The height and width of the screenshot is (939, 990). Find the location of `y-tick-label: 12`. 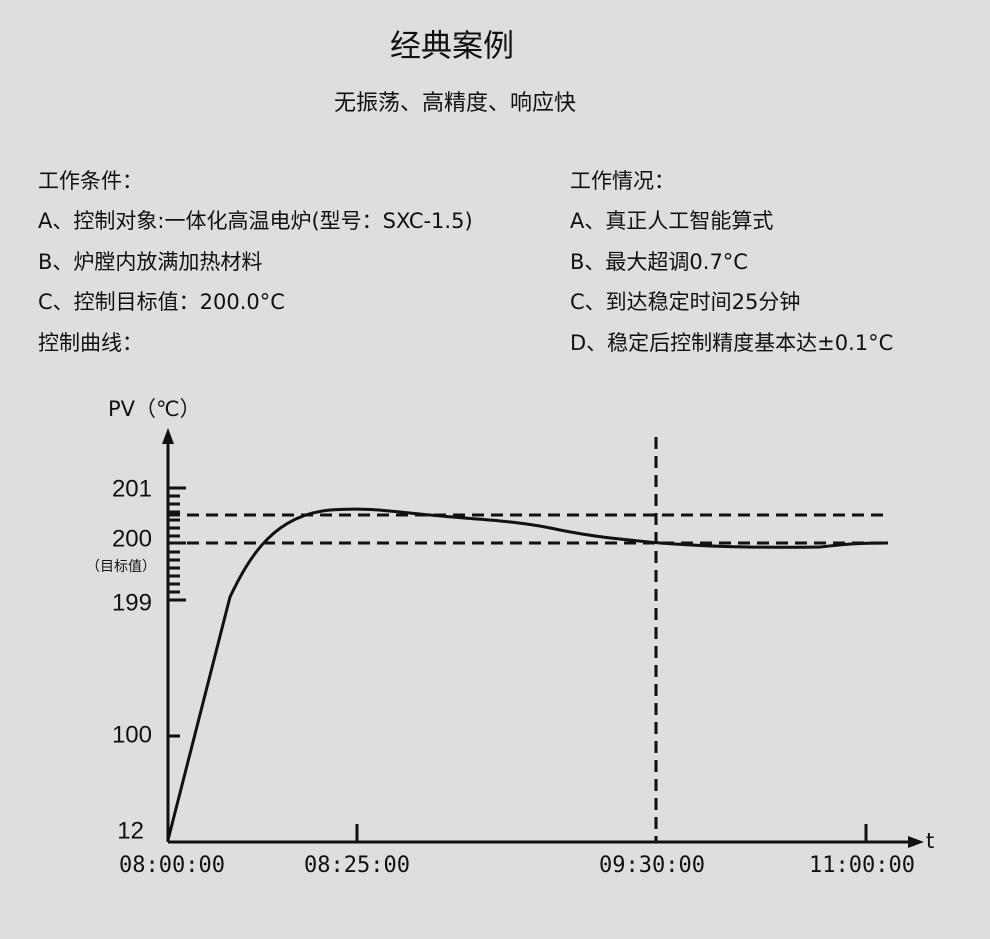

y-tick-label: 12 is located at coordinates (130, 830).